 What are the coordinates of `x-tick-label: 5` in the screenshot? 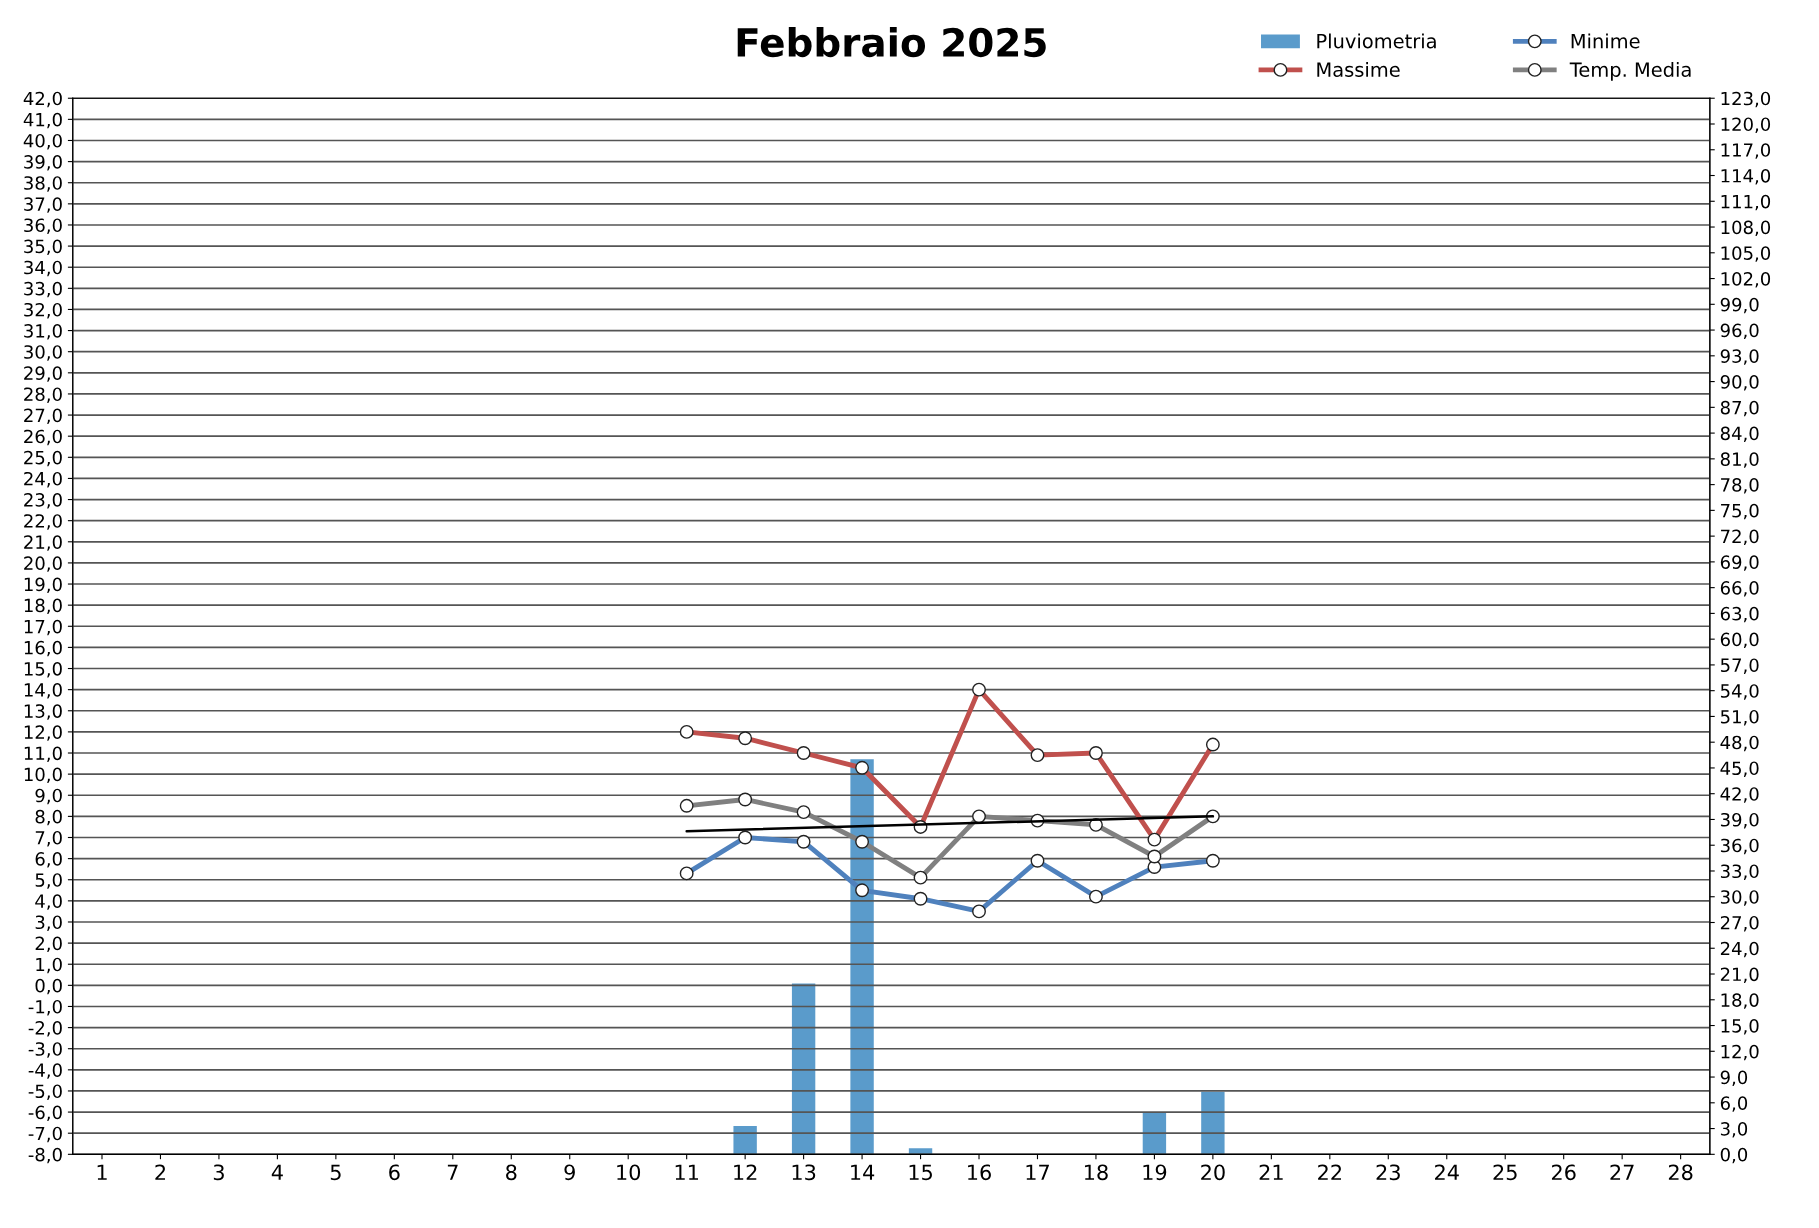 It's located at (335, 1172).